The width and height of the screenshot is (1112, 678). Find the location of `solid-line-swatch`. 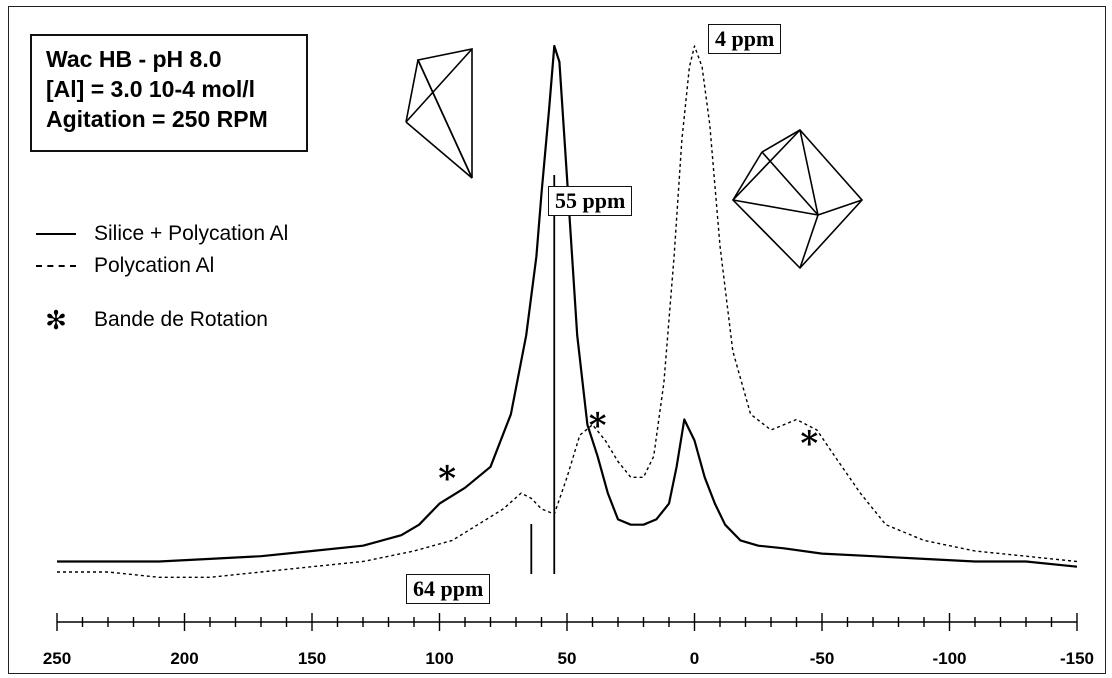

solid-line-swatch is located at coordinates (56, 234).